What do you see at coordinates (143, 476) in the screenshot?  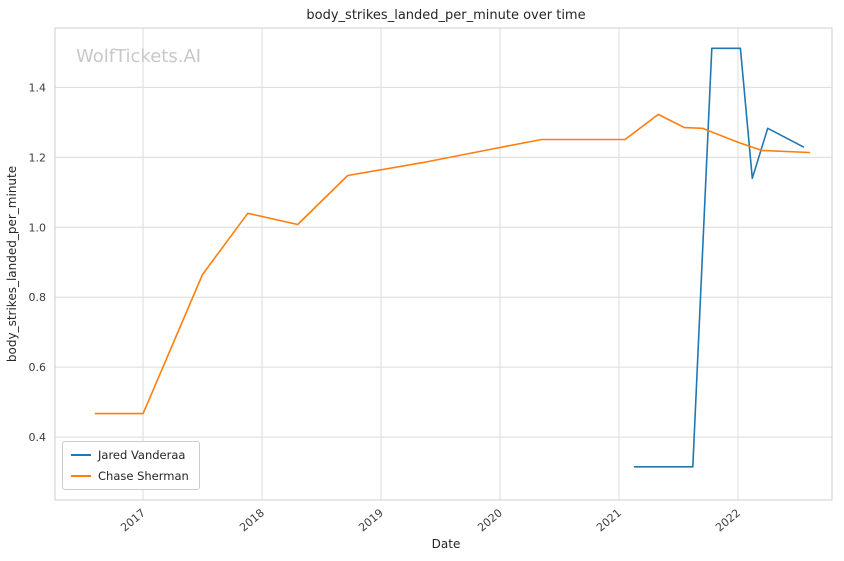 I see `legend-label: Chase Sherman` at bounding box center [143, 476].